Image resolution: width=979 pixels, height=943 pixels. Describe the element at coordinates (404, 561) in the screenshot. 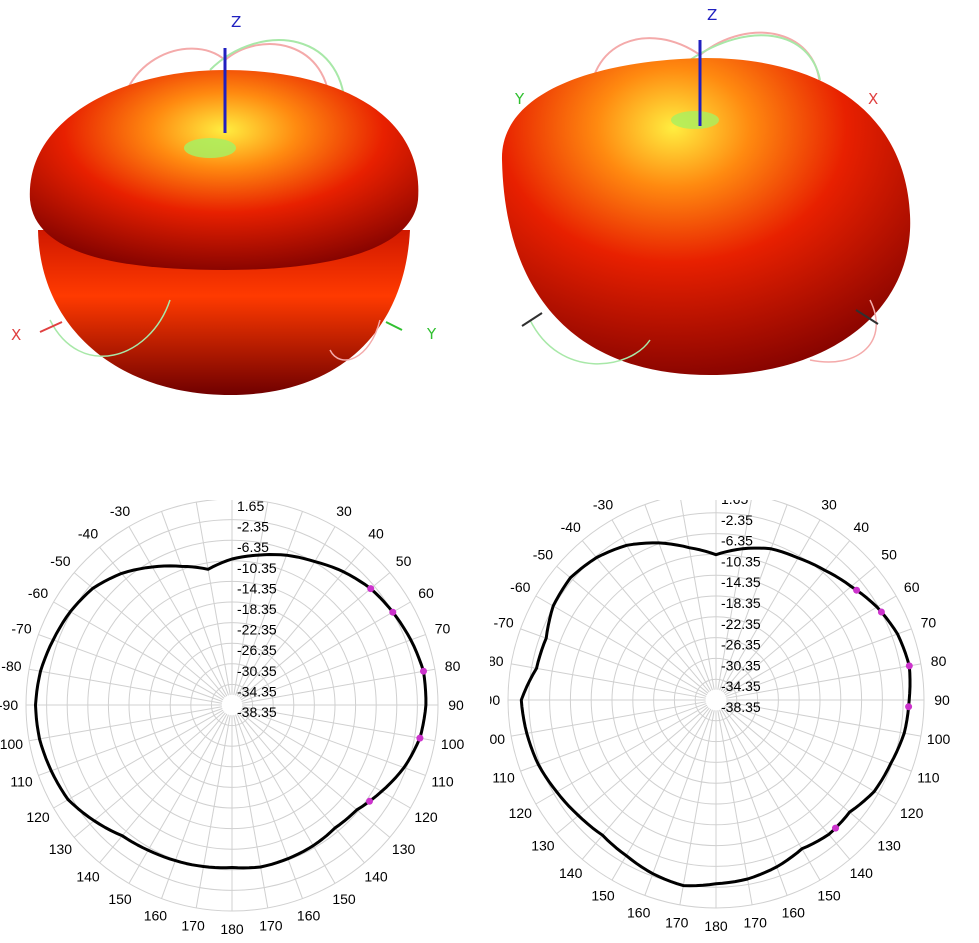

I see `angle-tick-label: 50` at that location.